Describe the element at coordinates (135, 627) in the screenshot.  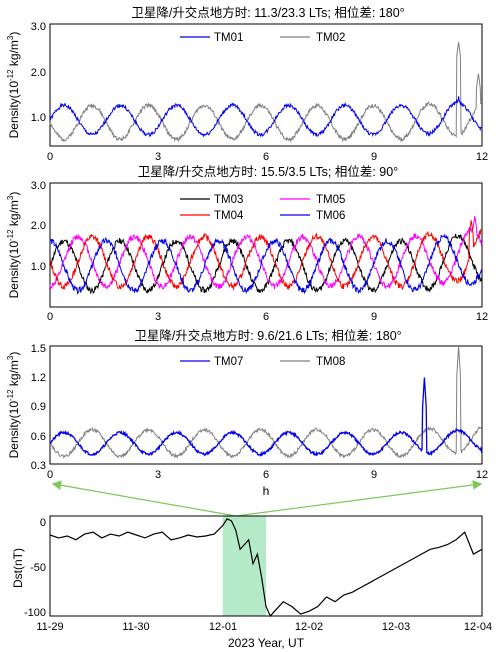
I see `panel-4-xtick: 11-30` at that location.